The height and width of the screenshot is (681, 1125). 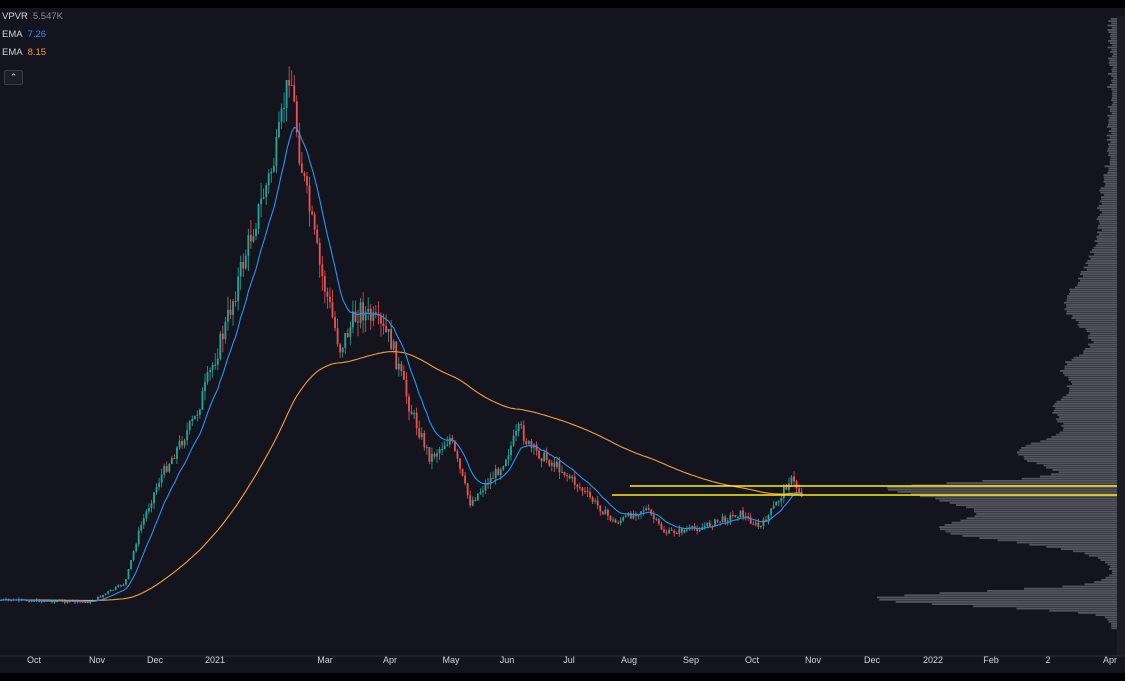 I want to click on x-tick-label: Aug, so click(x=629, y=660).